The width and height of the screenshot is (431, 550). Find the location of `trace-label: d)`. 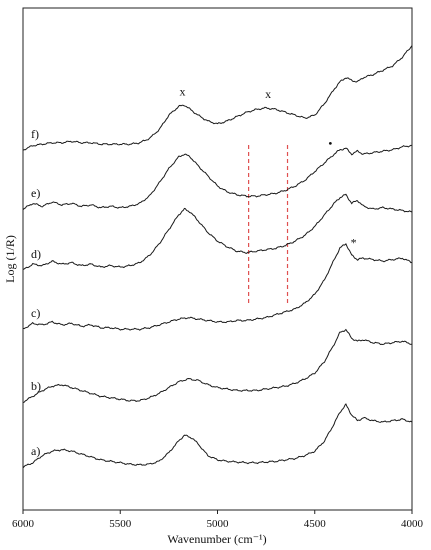

trace-label: d) is located at coordinates (36, 254).